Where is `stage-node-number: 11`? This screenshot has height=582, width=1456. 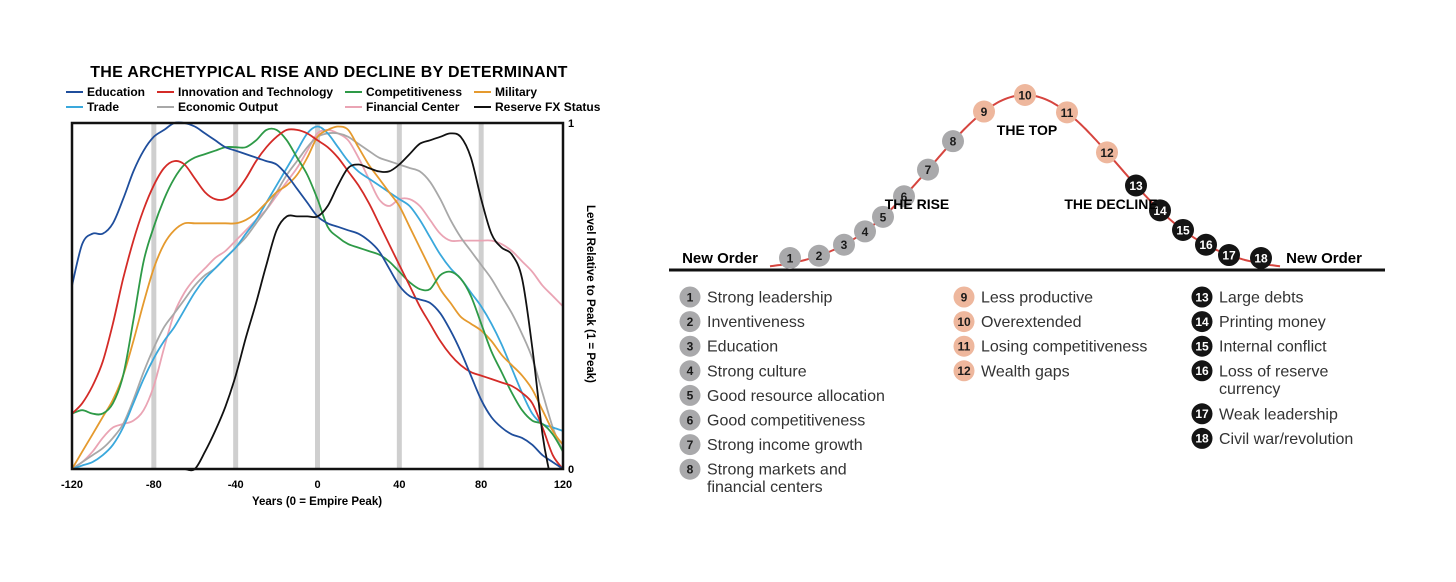 stage-node-number: 11 is located at coordinates (1067, 113).